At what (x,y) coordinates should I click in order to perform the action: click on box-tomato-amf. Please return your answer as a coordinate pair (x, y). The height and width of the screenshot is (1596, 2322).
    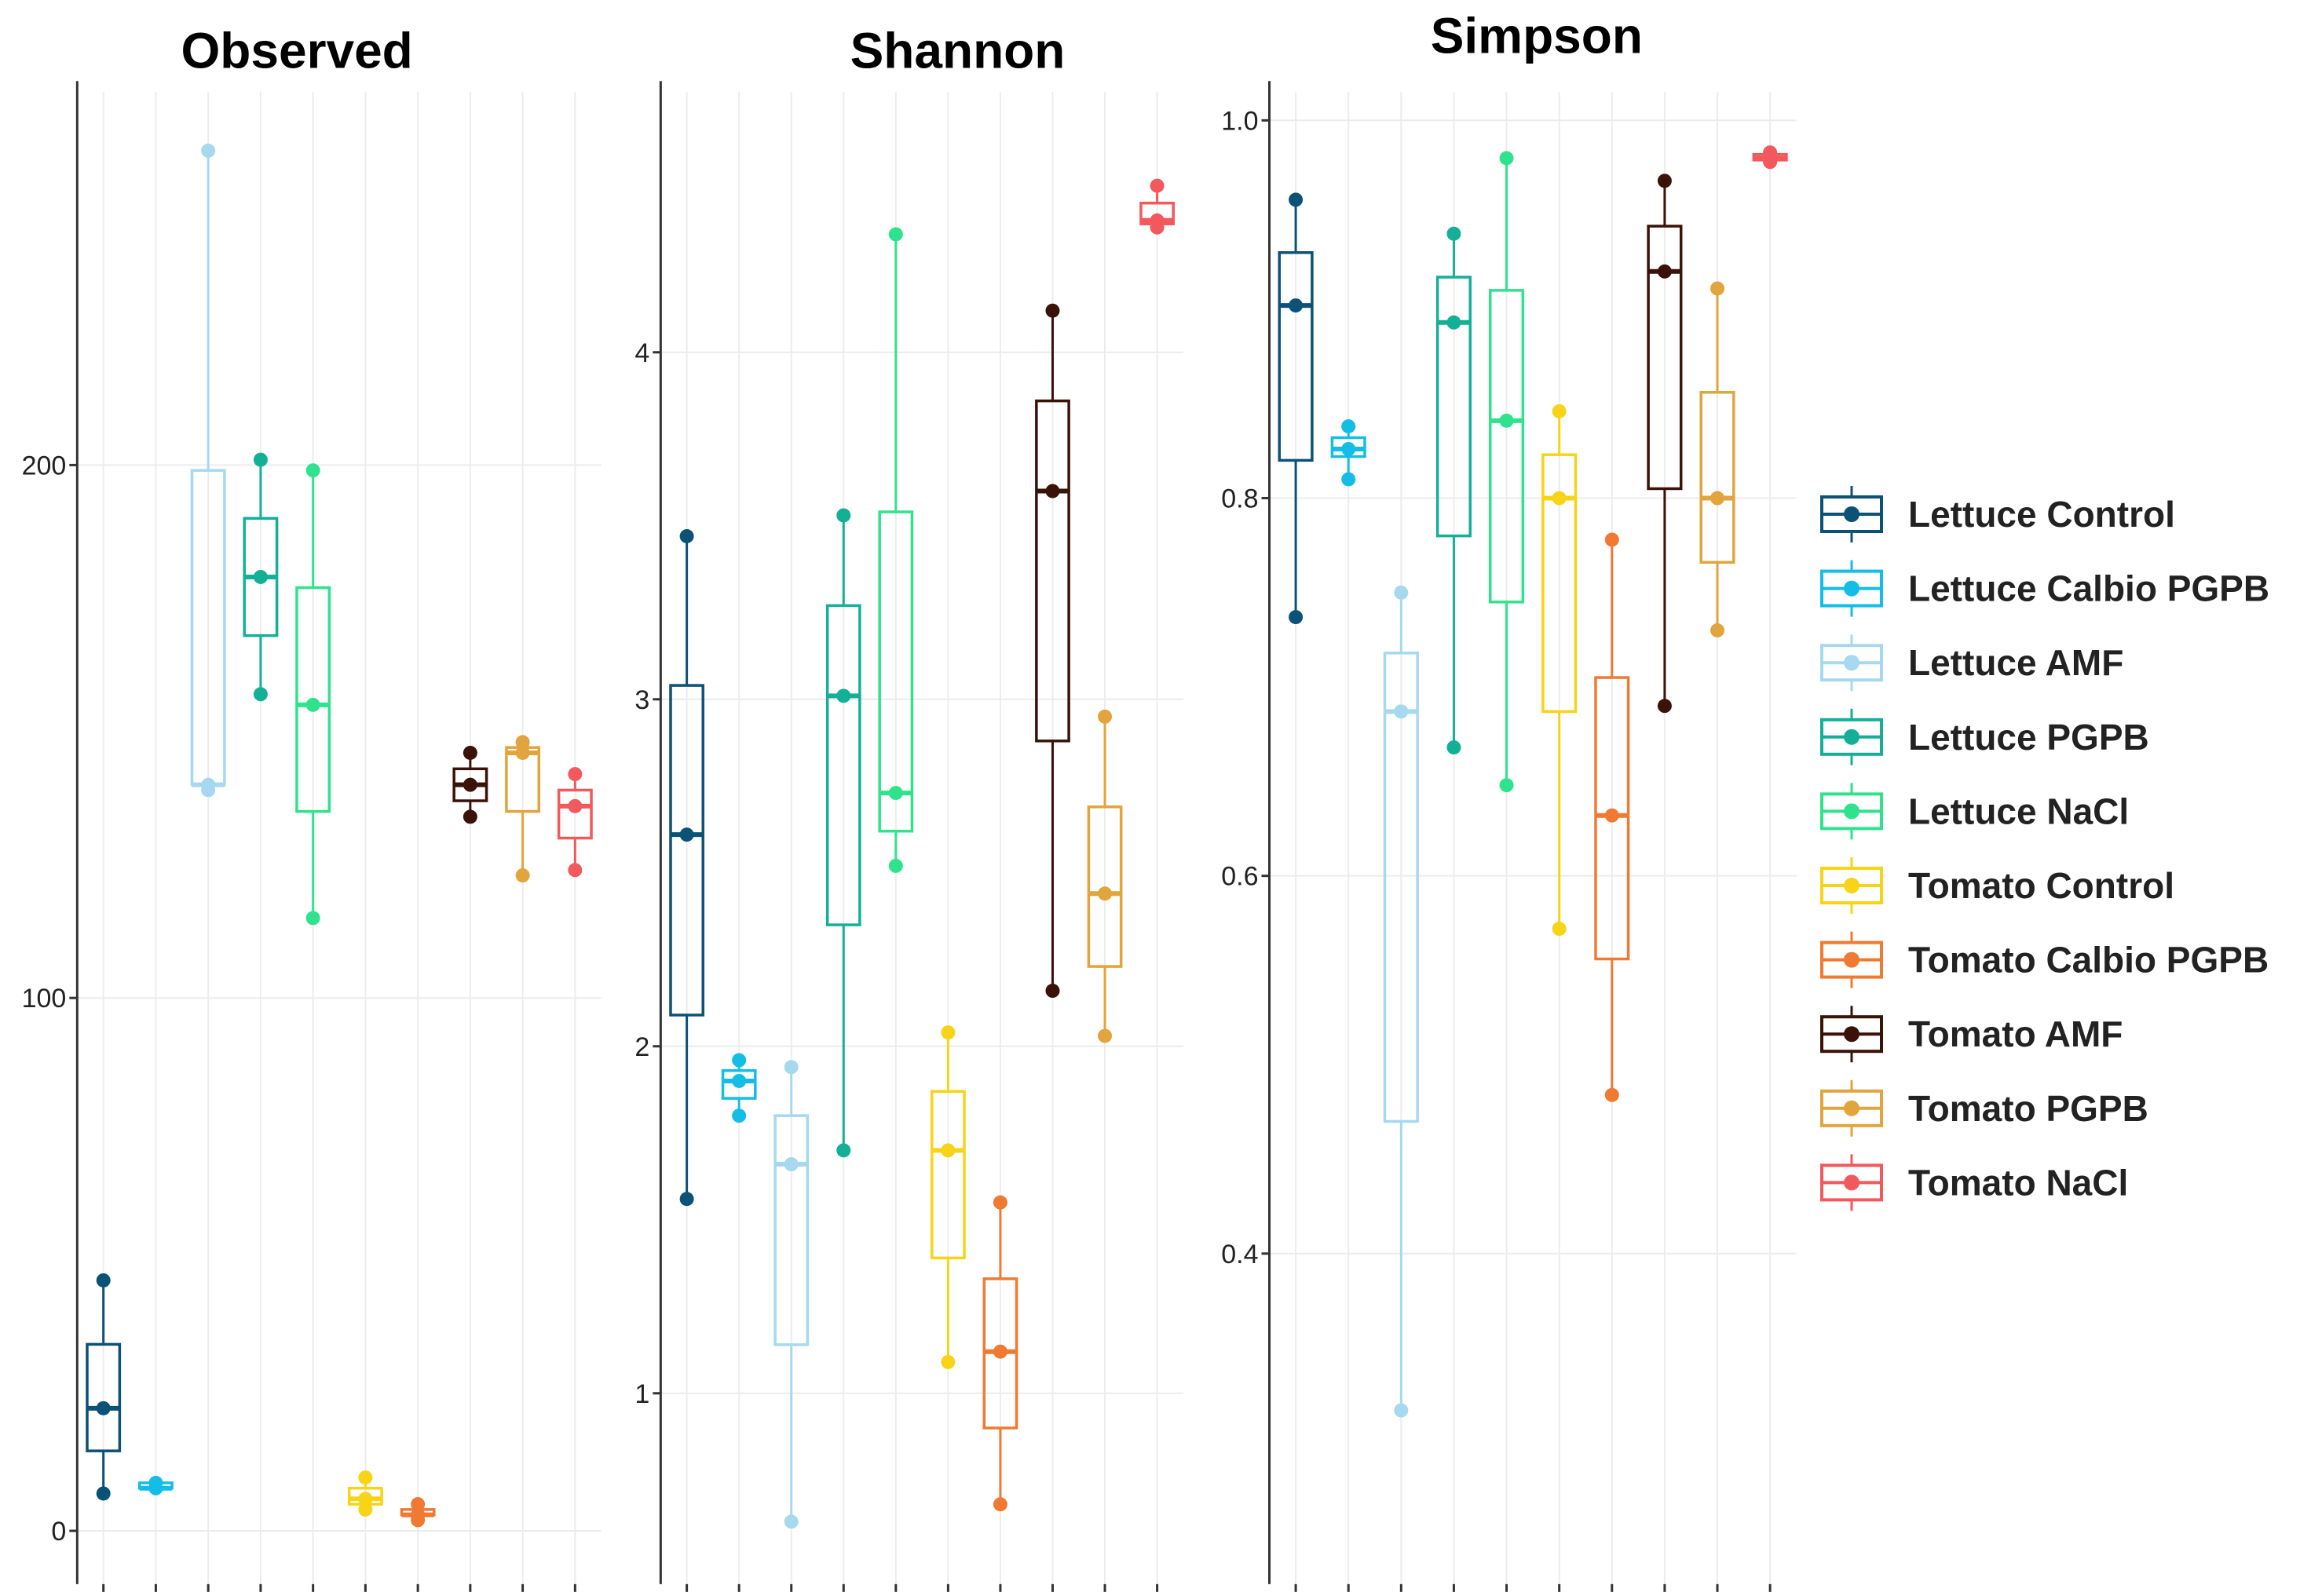
    Looking at the image, I should click on (470, 784).